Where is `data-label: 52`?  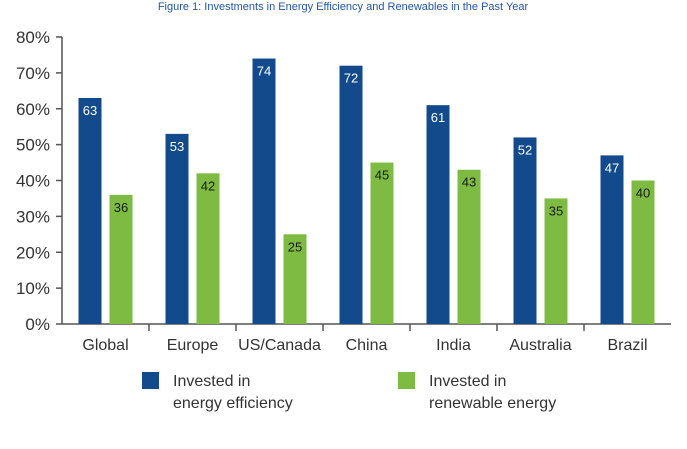 data-label: 52 is located at coordinates (525, 149).